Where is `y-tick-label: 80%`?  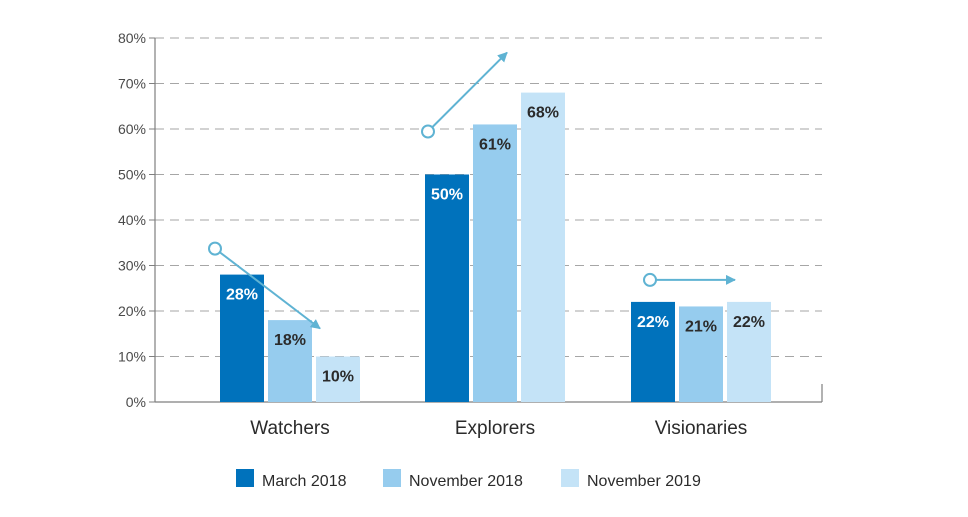
y-tick-label: 80% is located at coordinates (132, 38).